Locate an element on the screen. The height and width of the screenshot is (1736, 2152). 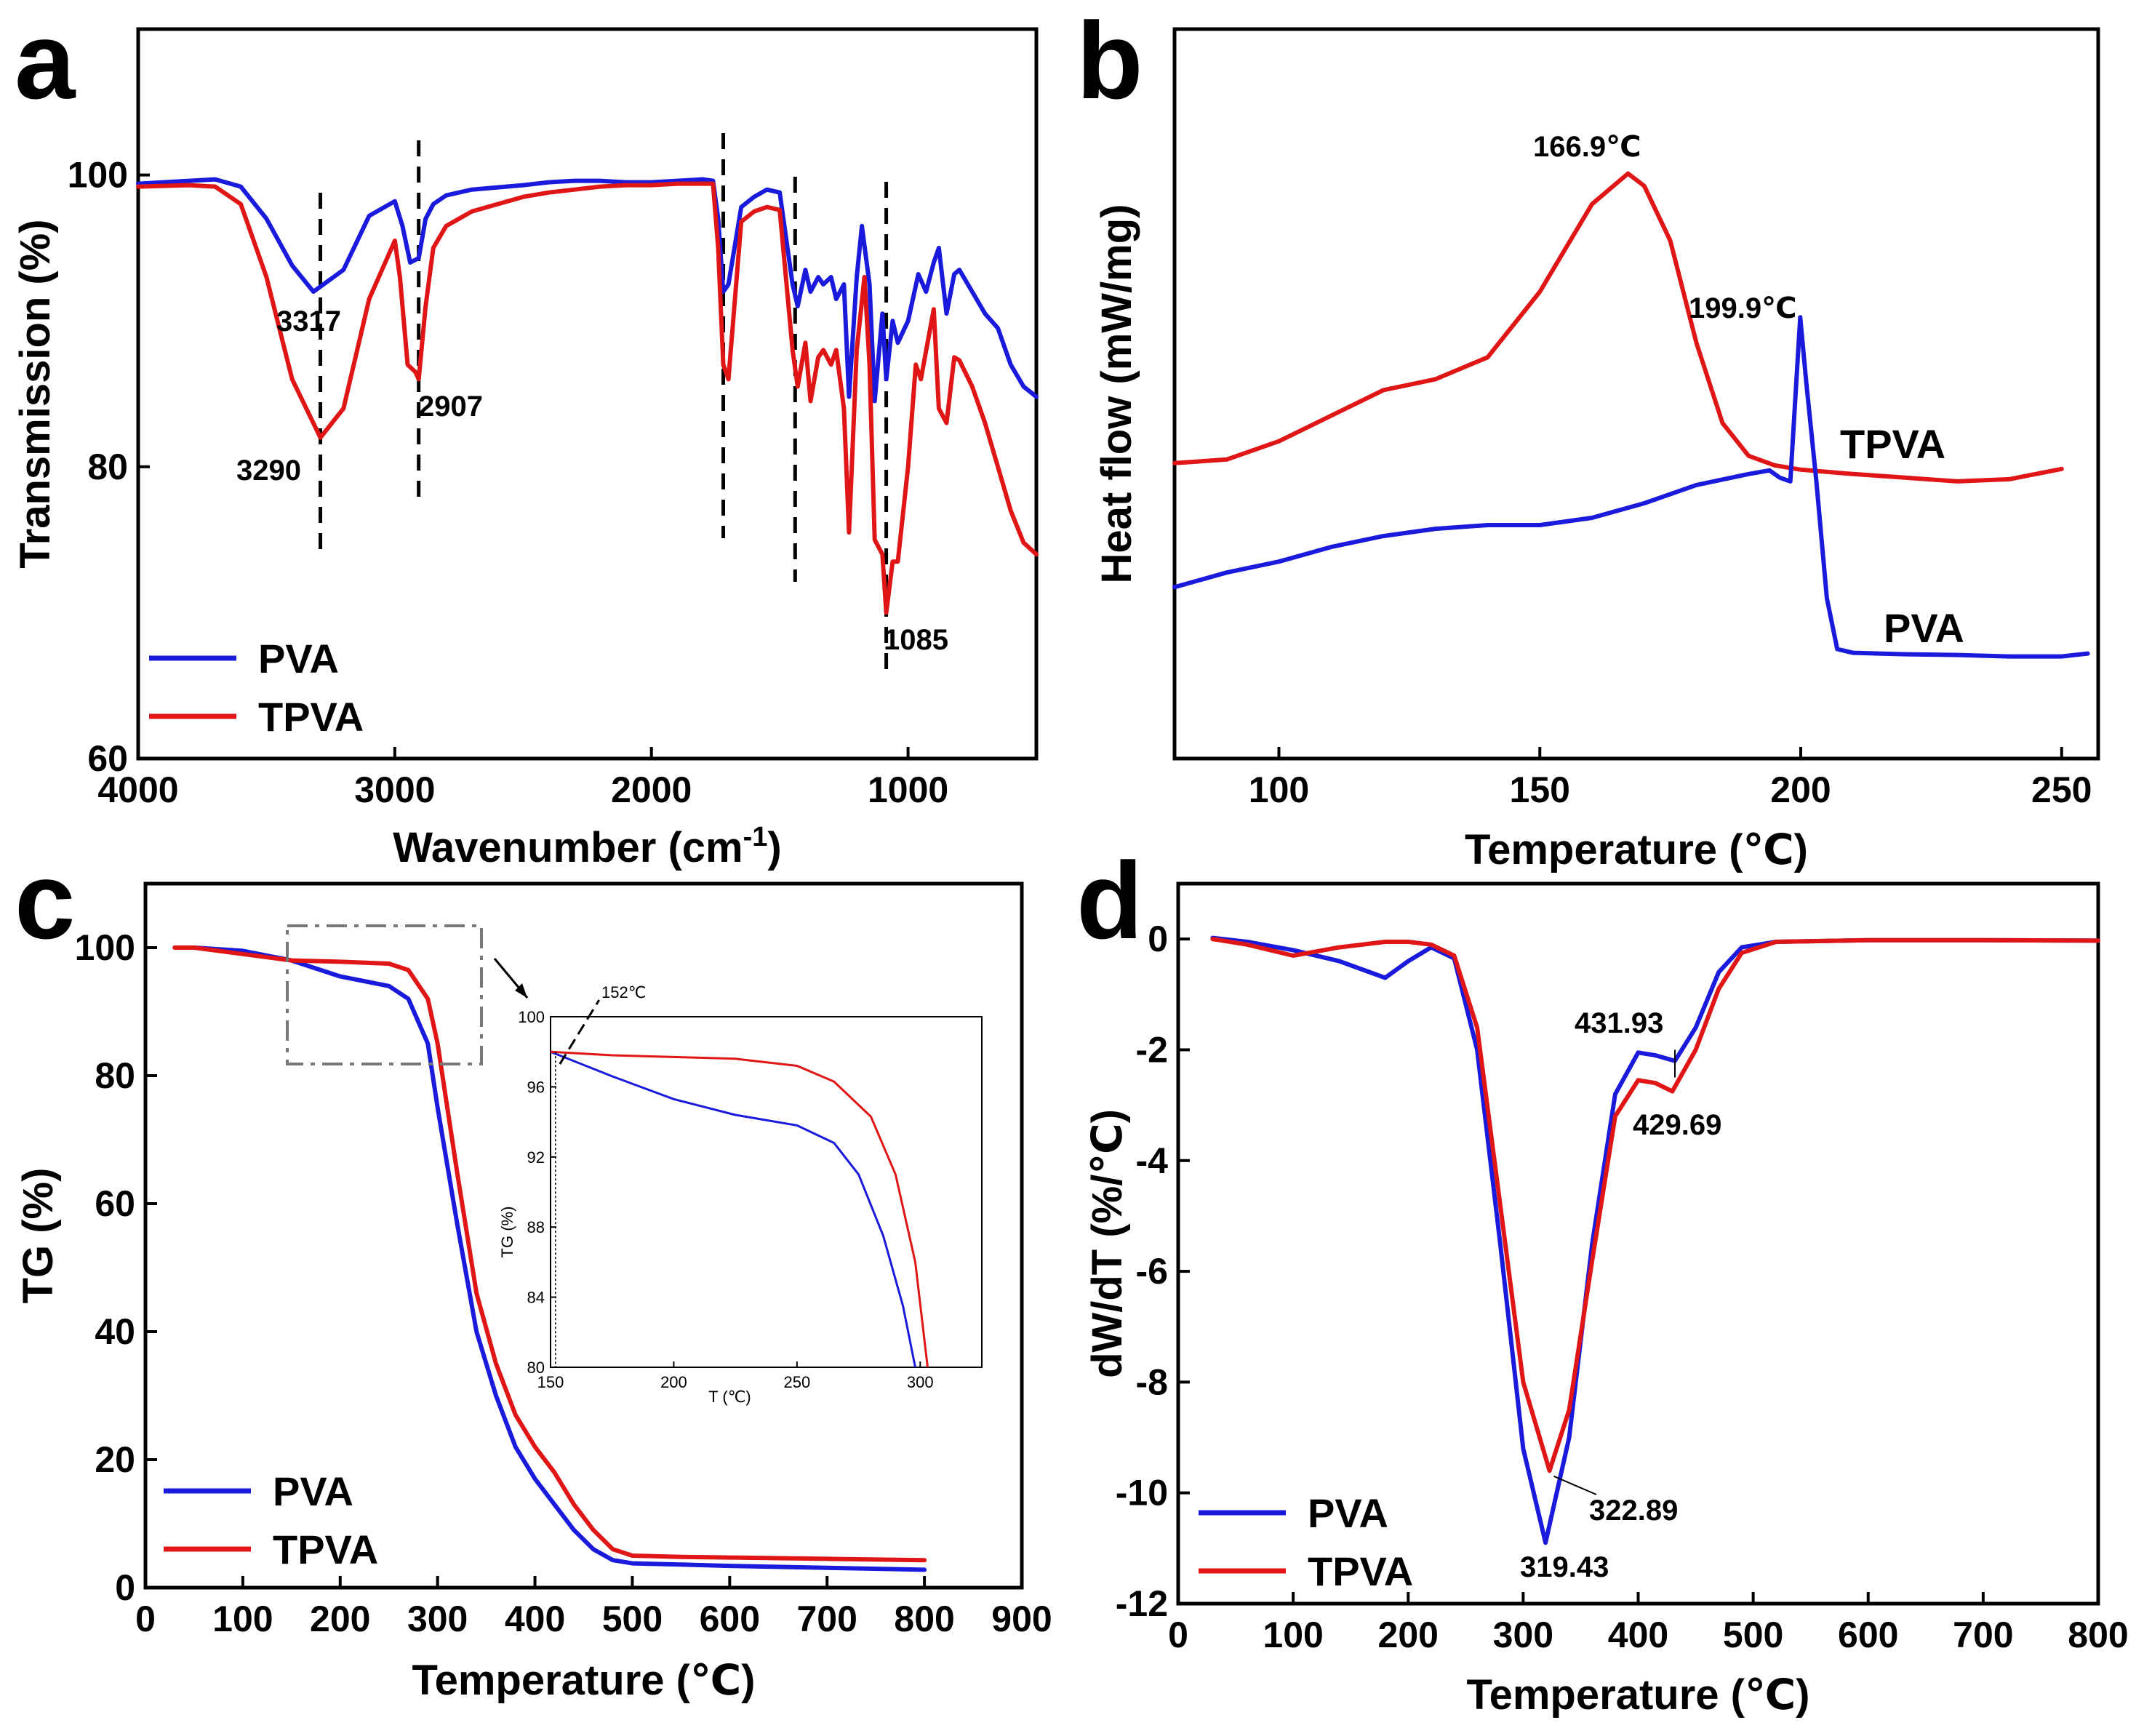
b-series-label-pva: PVA is located at coordinates (1924, 628).